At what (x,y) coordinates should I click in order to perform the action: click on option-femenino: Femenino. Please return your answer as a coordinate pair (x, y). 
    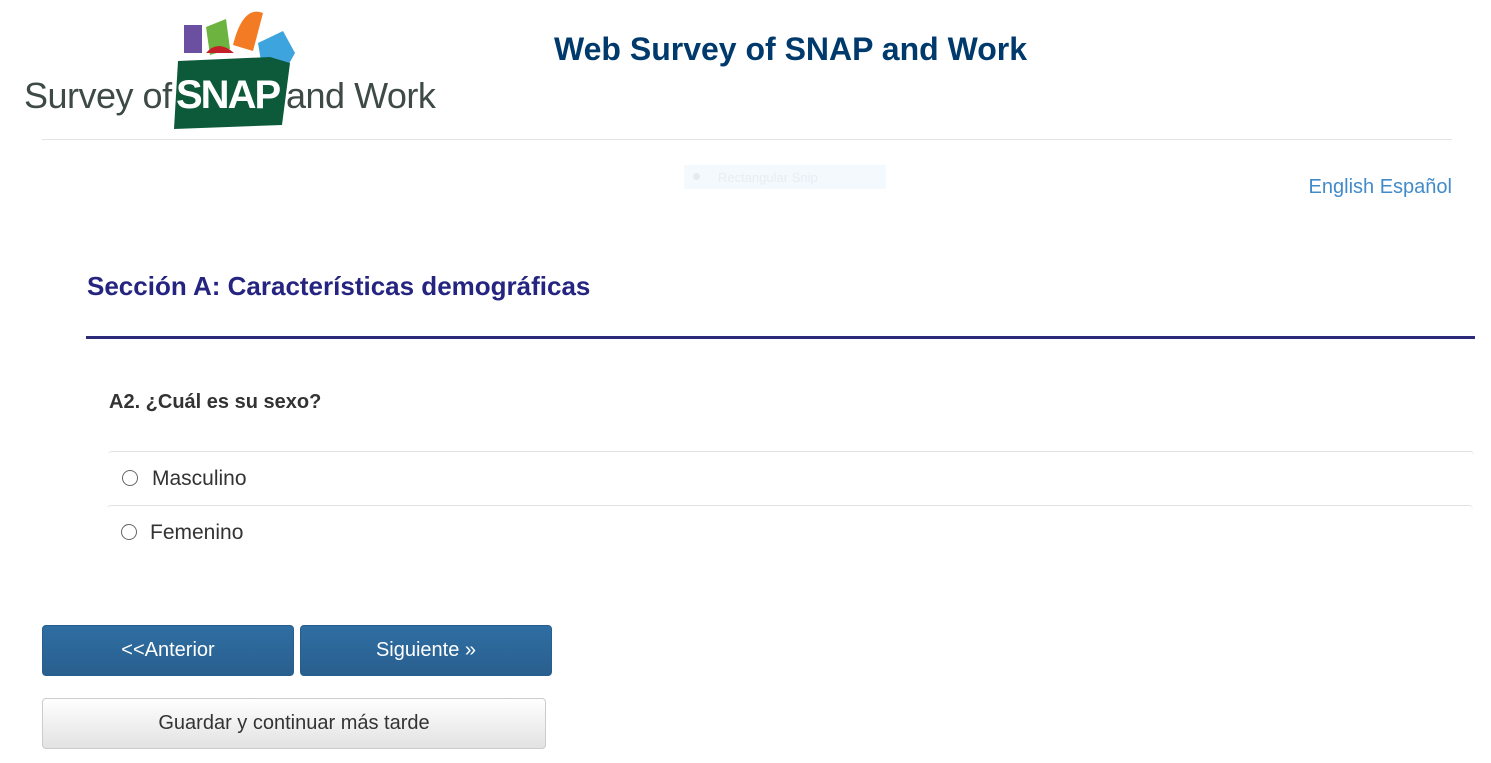
    Looking at the image, I should click on (790, 532).